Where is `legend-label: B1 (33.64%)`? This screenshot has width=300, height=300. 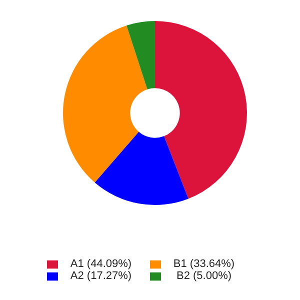
legend-label: B1 (33.64%) is located at coordinates (204, 264).